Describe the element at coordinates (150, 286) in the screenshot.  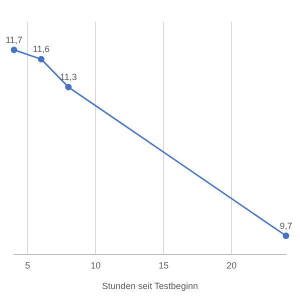
I see `x-axis-title: Stunden seit Testbeginn` at that location.